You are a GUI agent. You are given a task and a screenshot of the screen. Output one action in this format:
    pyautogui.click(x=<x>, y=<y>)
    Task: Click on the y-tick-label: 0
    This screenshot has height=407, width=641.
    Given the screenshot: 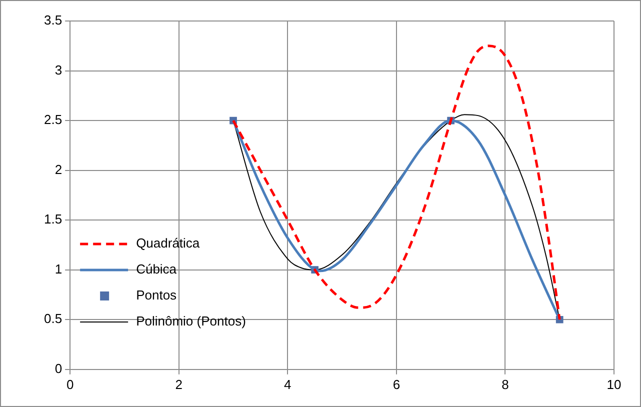 What is the action you would take?
    pyautogui.click(x=58, y=368)
    